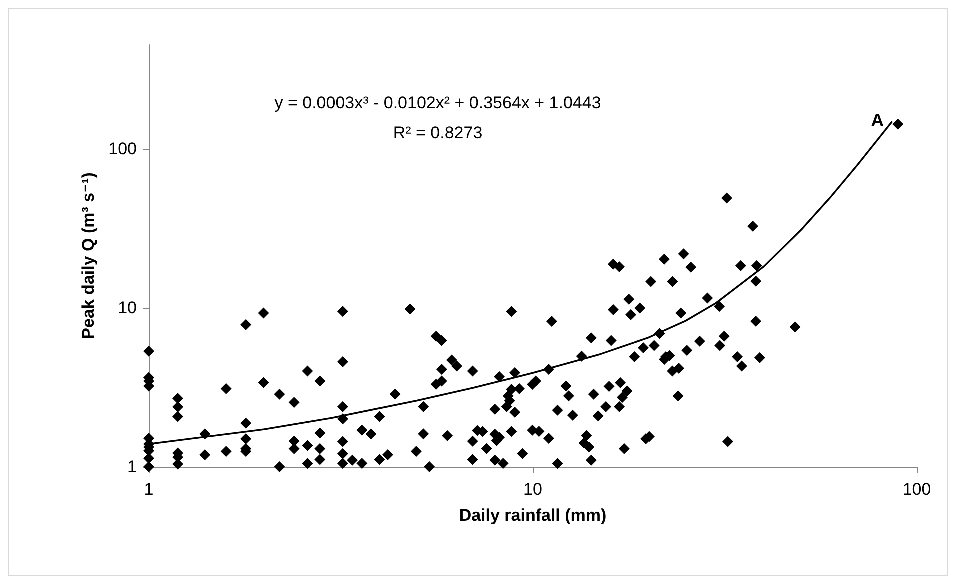  I want to click on x-axis-title: Daily rainfall (mm), so click(533, 515).